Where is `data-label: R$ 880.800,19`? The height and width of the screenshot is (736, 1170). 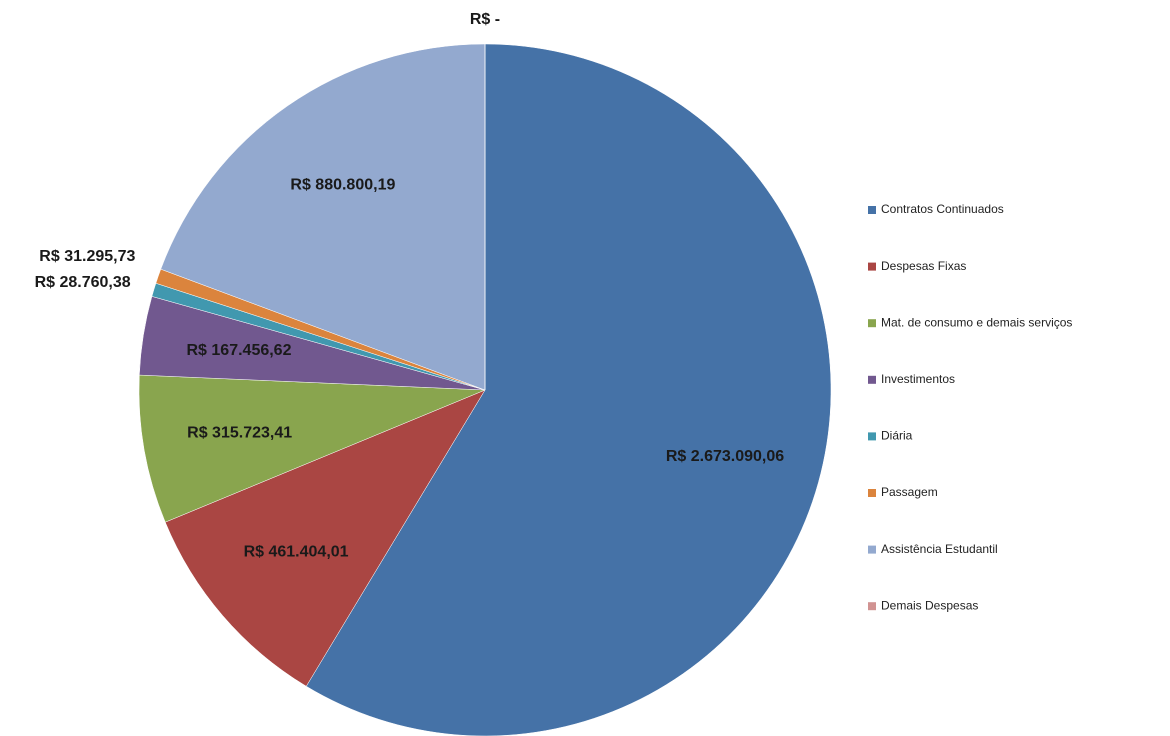
data-label: R$ 880.800,19 is located at coordinates (342, 185).